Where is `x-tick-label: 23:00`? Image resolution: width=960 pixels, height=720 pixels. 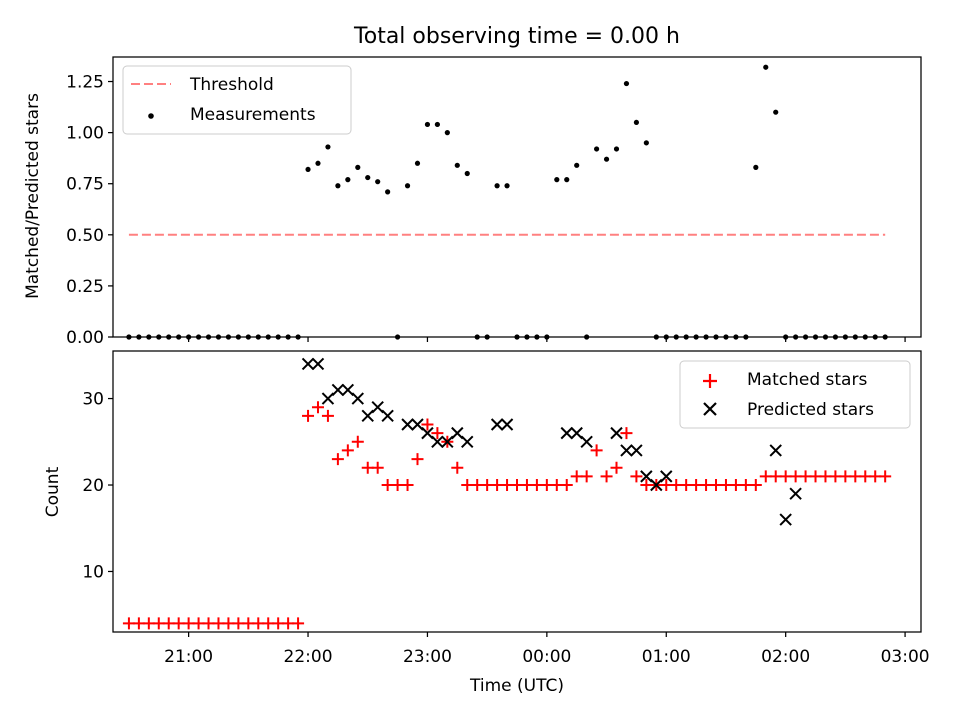
x-tick-label: 23:00 is located at coordinates (427, 657).